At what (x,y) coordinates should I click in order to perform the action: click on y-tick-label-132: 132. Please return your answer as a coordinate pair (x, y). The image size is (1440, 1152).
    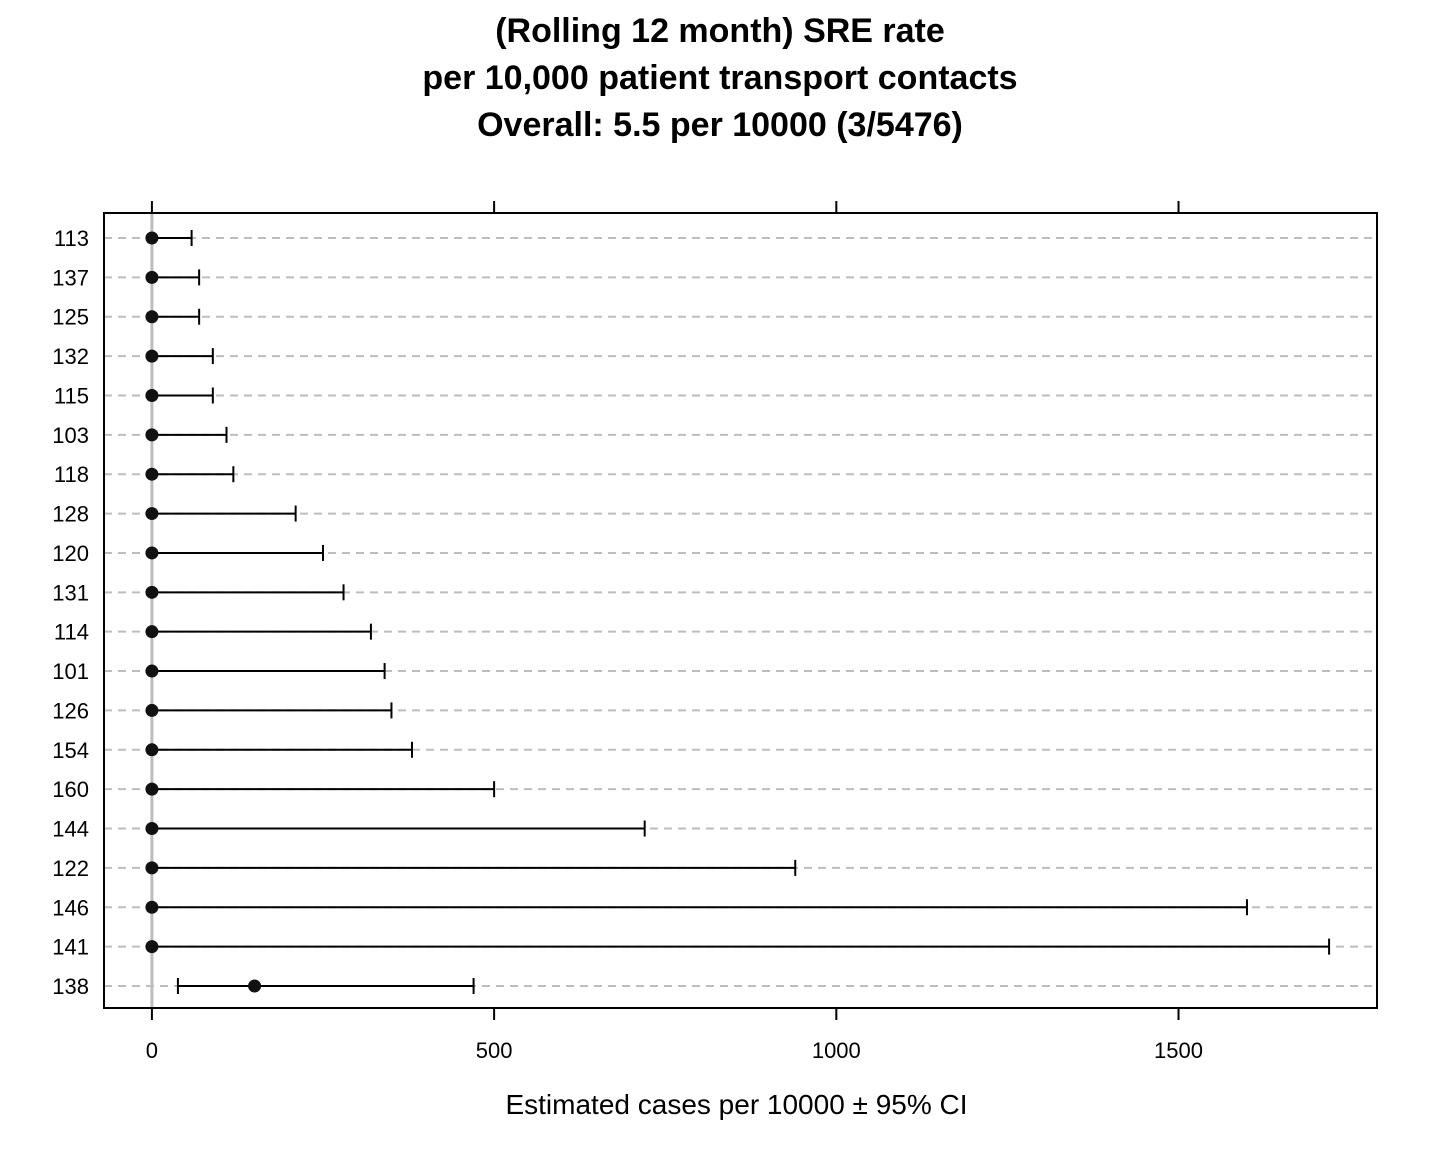
    Looking at the image, I should click on (70, 356).